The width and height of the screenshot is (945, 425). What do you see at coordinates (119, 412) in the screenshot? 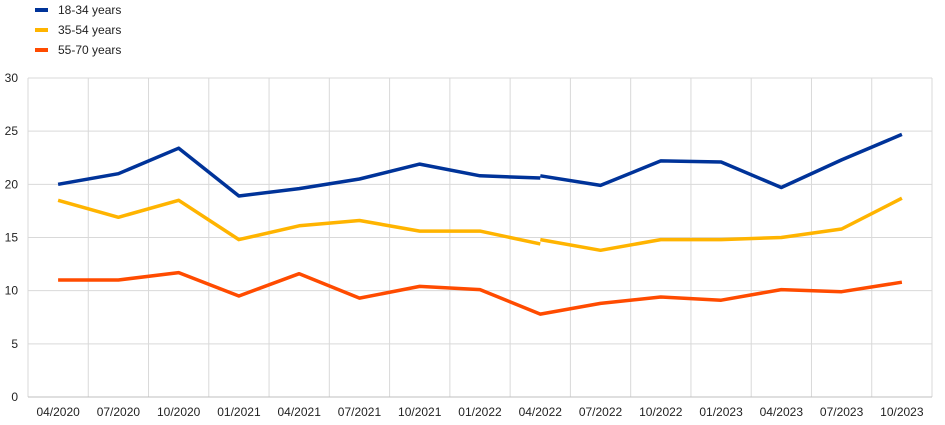
I see `x-tick-label-07-2020: 07/2020` at bounding box center [119, 412].